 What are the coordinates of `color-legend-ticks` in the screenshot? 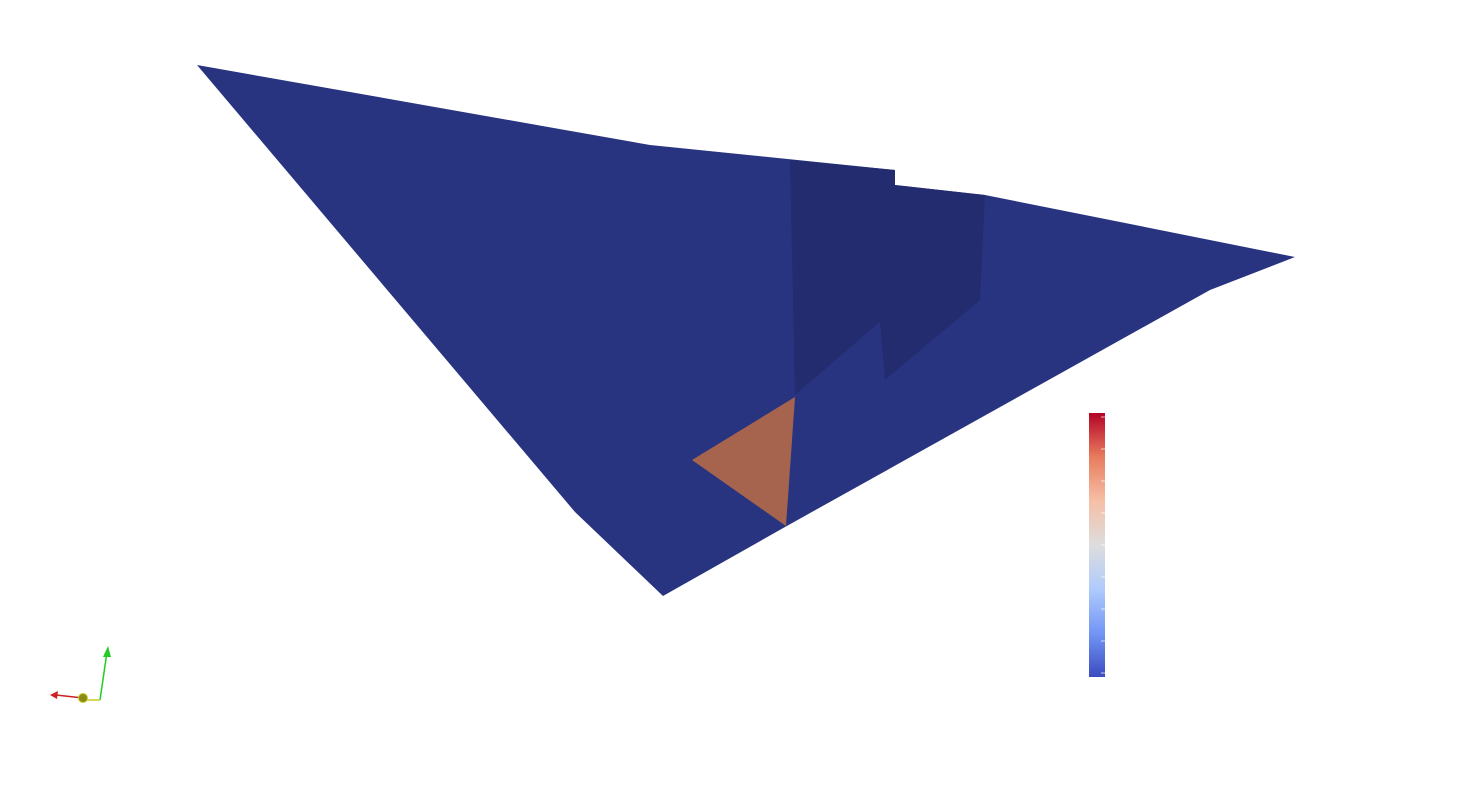 It's located at (1103, 545).